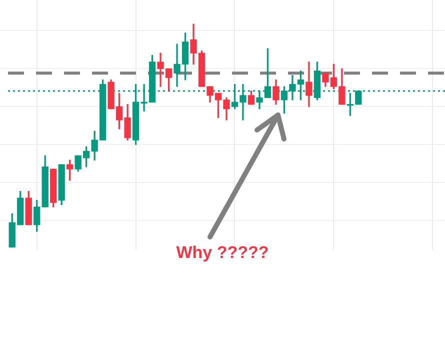 This screenshot has height=344, width=445. I want to click on annotation: Why ?????, so click(222, 253).